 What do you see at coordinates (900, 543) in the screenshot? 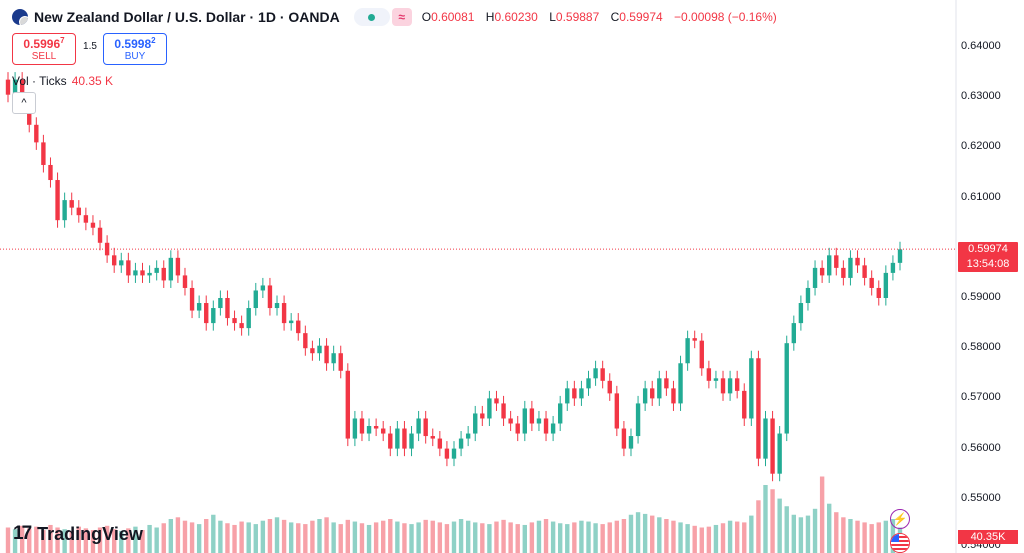
I see `us-flag-icon` at bounding box center [900, 543].